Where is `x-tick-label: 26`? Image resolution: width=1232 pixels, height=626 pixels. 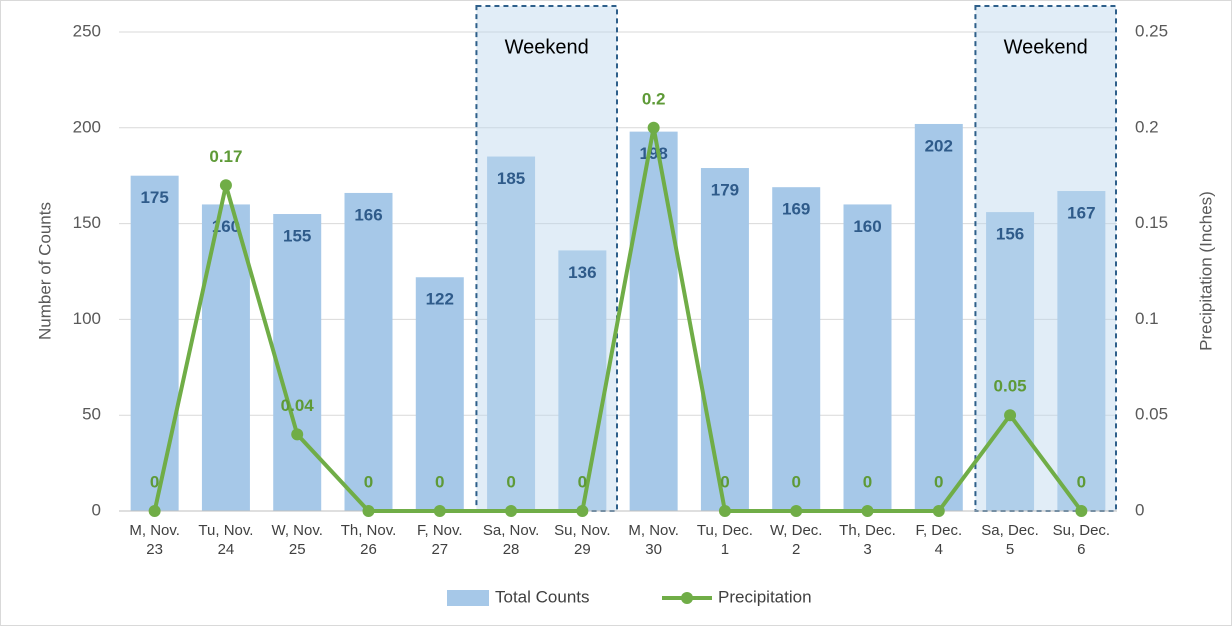 x-tick-label: 26 is located at coordinates (368, 549).